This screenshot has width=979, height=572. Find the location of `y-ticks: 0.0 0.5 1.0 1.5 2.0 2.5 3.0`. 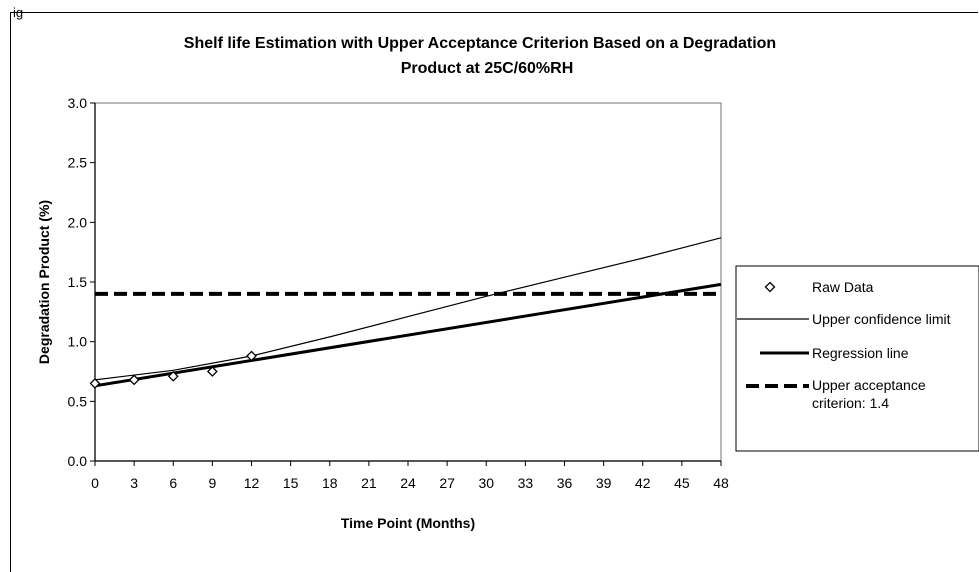

y-ticks: 0.0 0.5 1.0 1.5 2.0 2.5 3.0 is located at coordinates (81, 282).